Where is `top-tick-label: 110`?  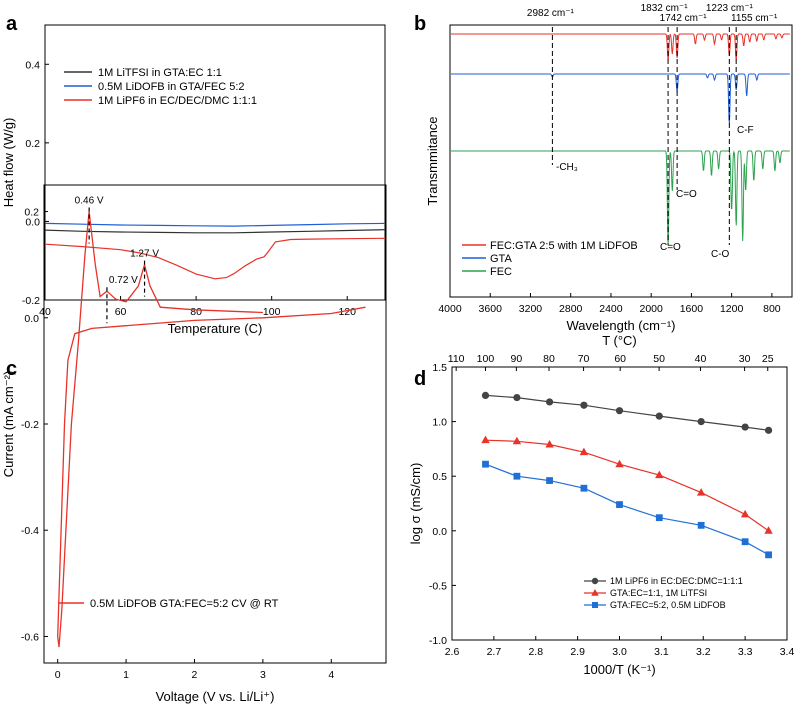
top-tick-label: 110 is located at coordinates (456, 359).